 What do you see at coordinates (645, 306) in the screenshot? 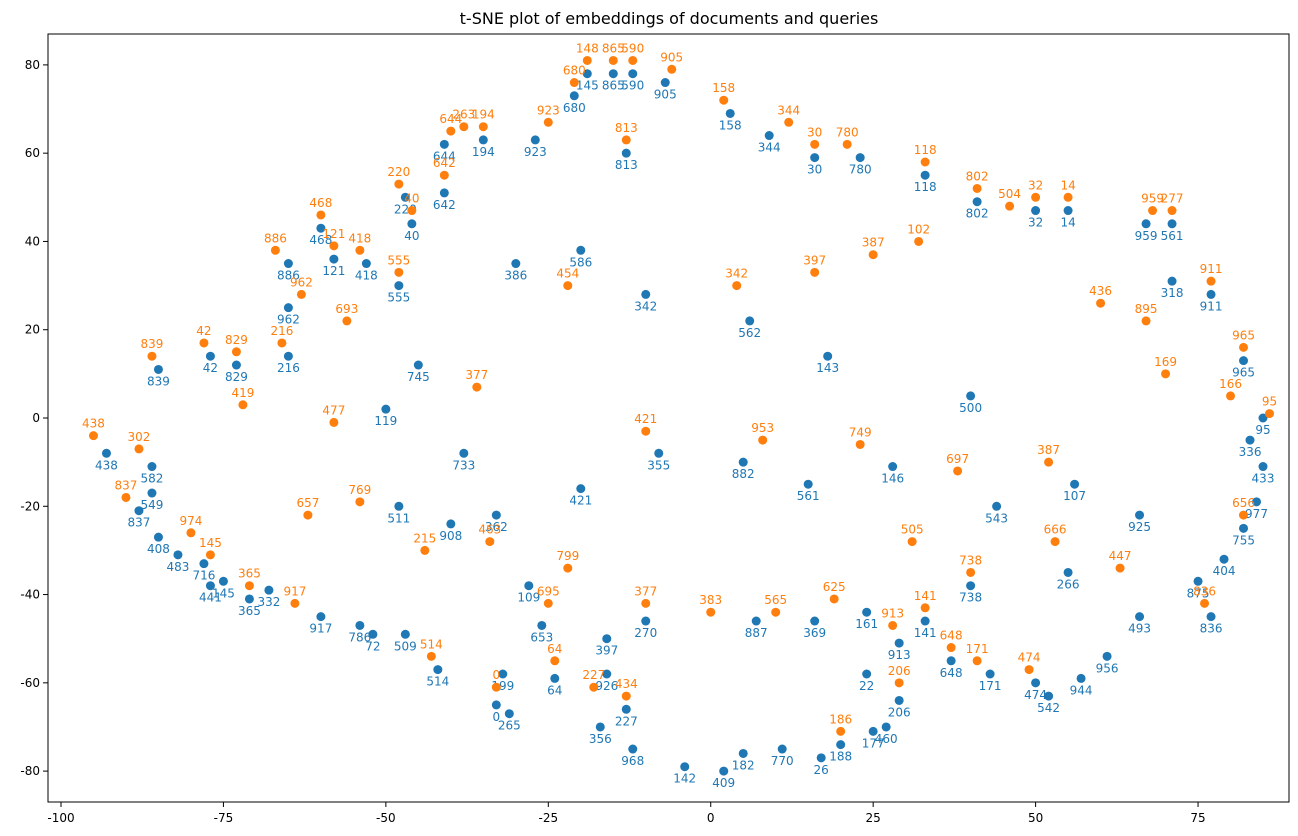
I see `document-point-label: 342` at bounding box center [645, 306].